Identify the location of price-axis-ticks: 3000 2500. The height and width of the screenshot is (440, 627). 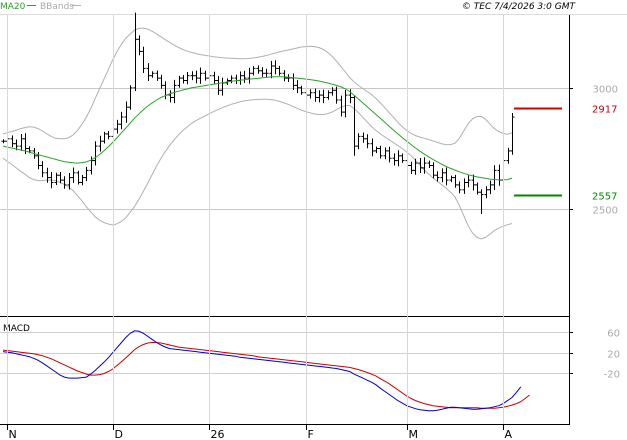
(593, 151).